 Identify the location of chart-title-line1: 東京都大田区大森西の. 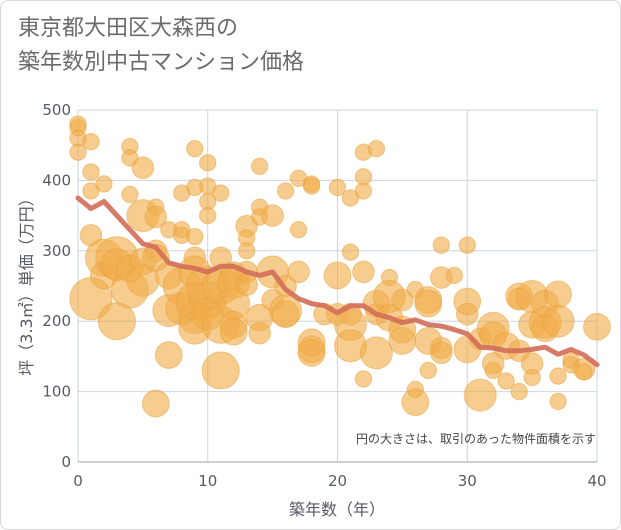
(128, 28).